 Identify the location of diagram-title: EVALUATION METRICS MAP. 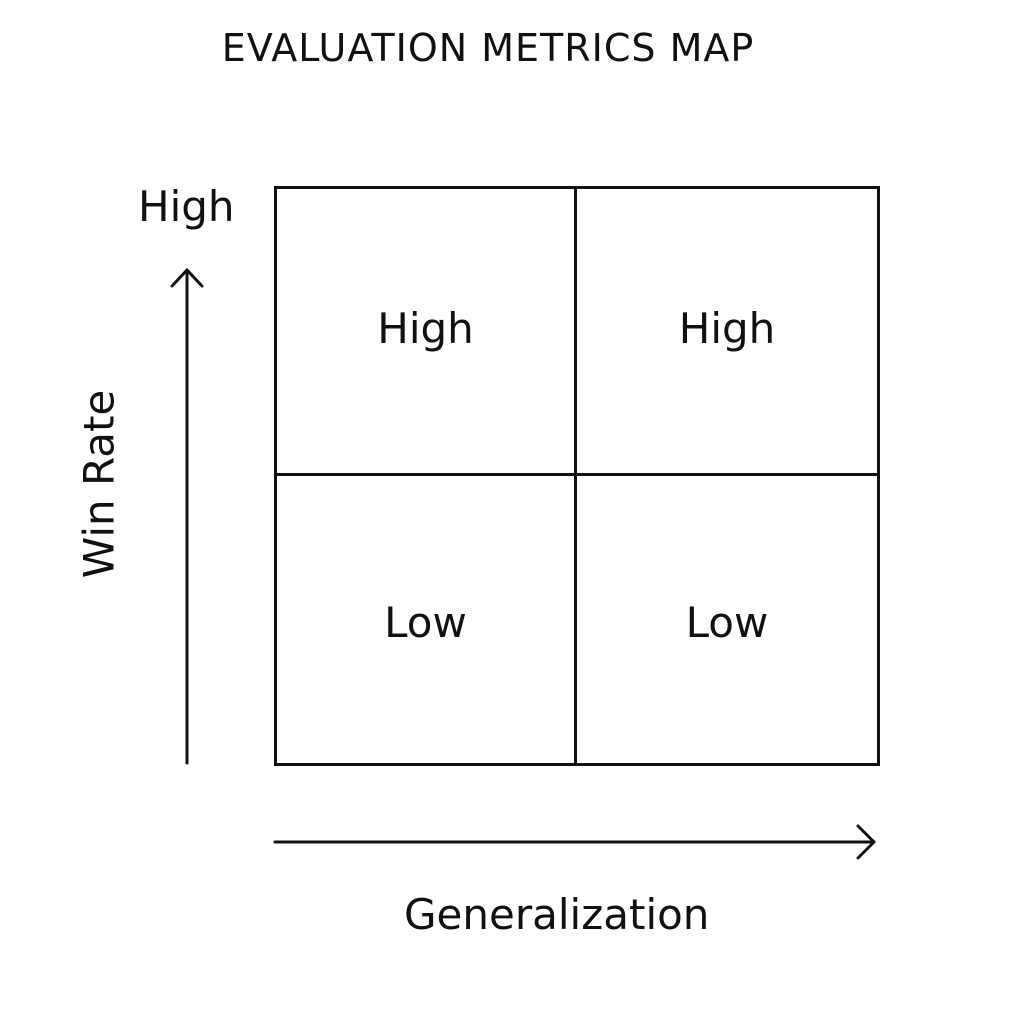
(488, 48).